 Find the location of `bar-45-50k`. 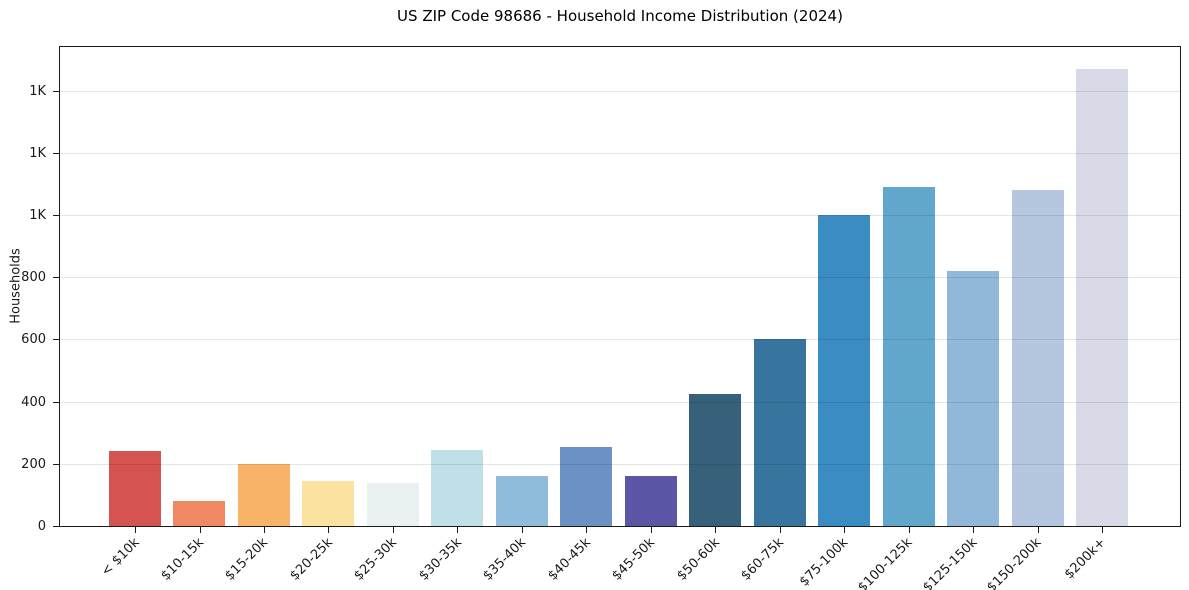

bar-45-50k is located at coordinates (650, 501).